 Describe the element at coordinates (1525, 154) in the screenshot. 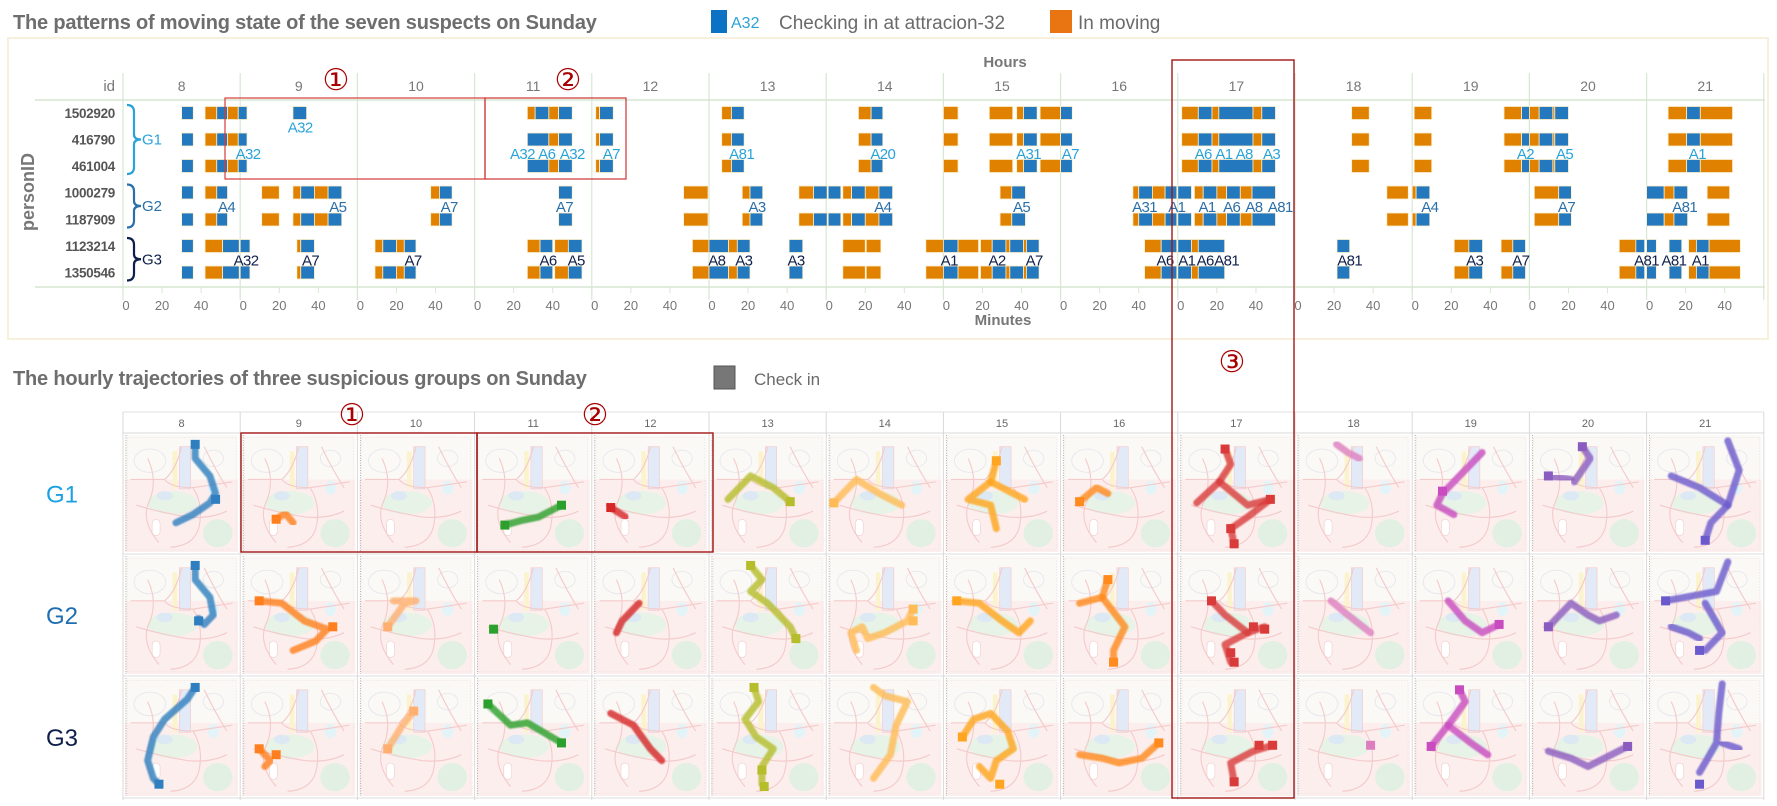

I see `attraction-label: A2` at that location.